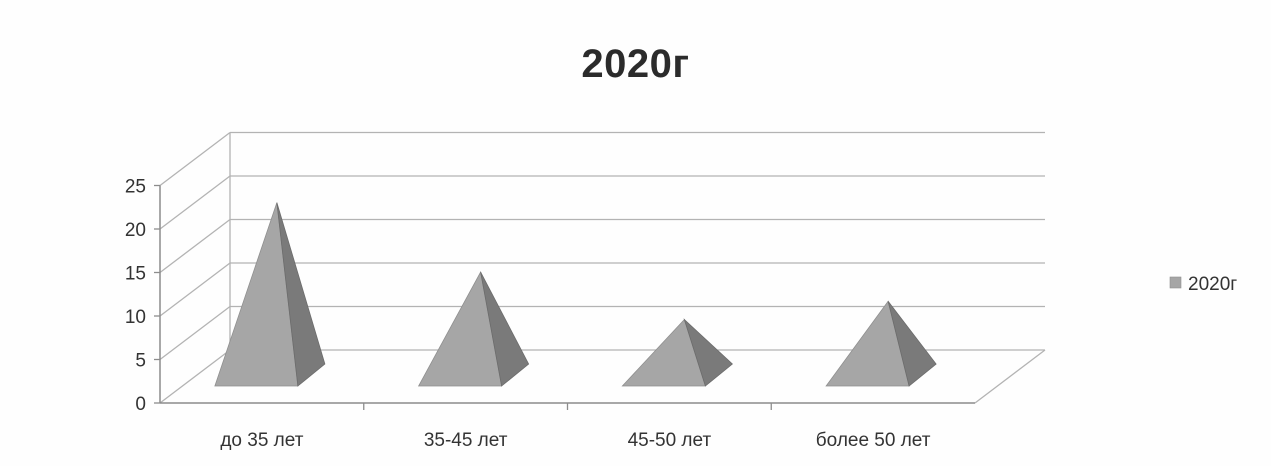 The image size is (1271, 466). I want to click on y-tick-label: 20, so click(135, 230).